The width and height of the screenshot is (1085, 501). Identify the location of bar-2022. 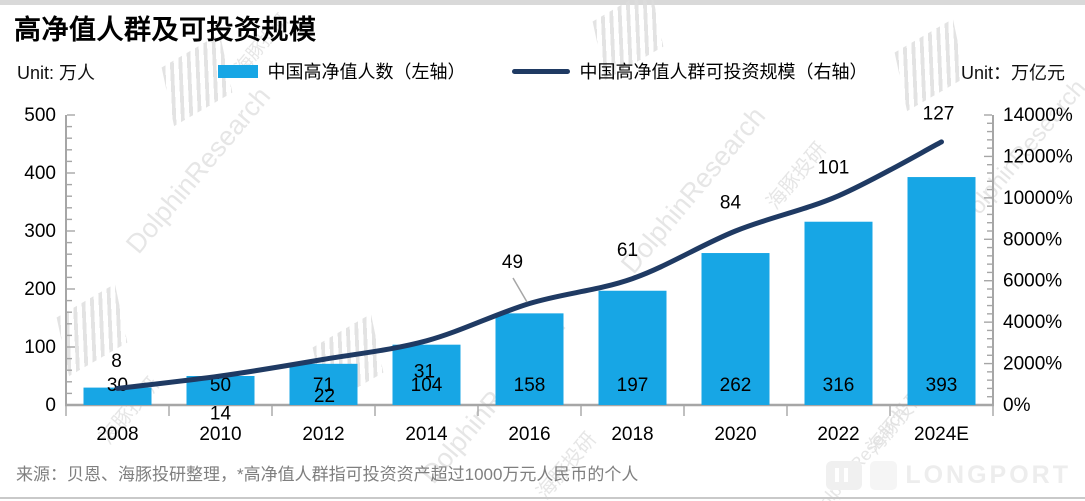
(838, 313).